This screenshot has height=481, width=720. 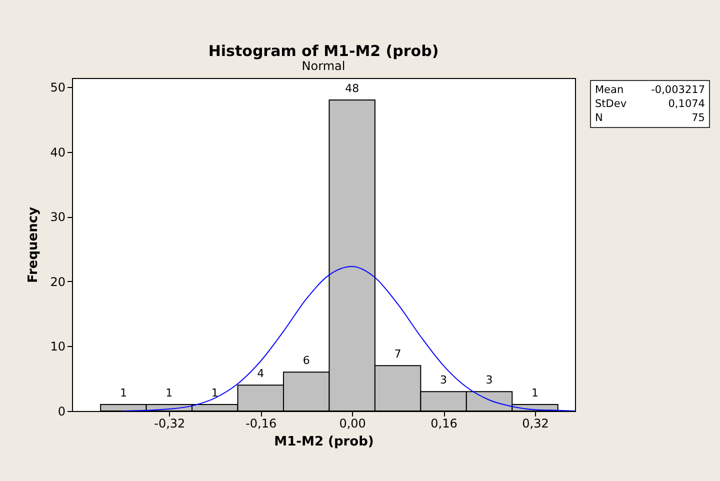 What do you see at coordinates (352, 89) in the screenshot?
I see `data-label: 48` at bounding box center [352, 89].